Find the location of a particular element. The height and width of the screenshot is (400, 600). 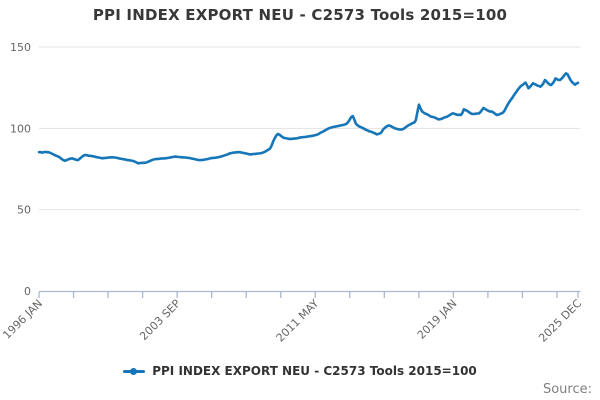

x-axis-tick-label: 2025 DEC is located at coordinates (560, 321).